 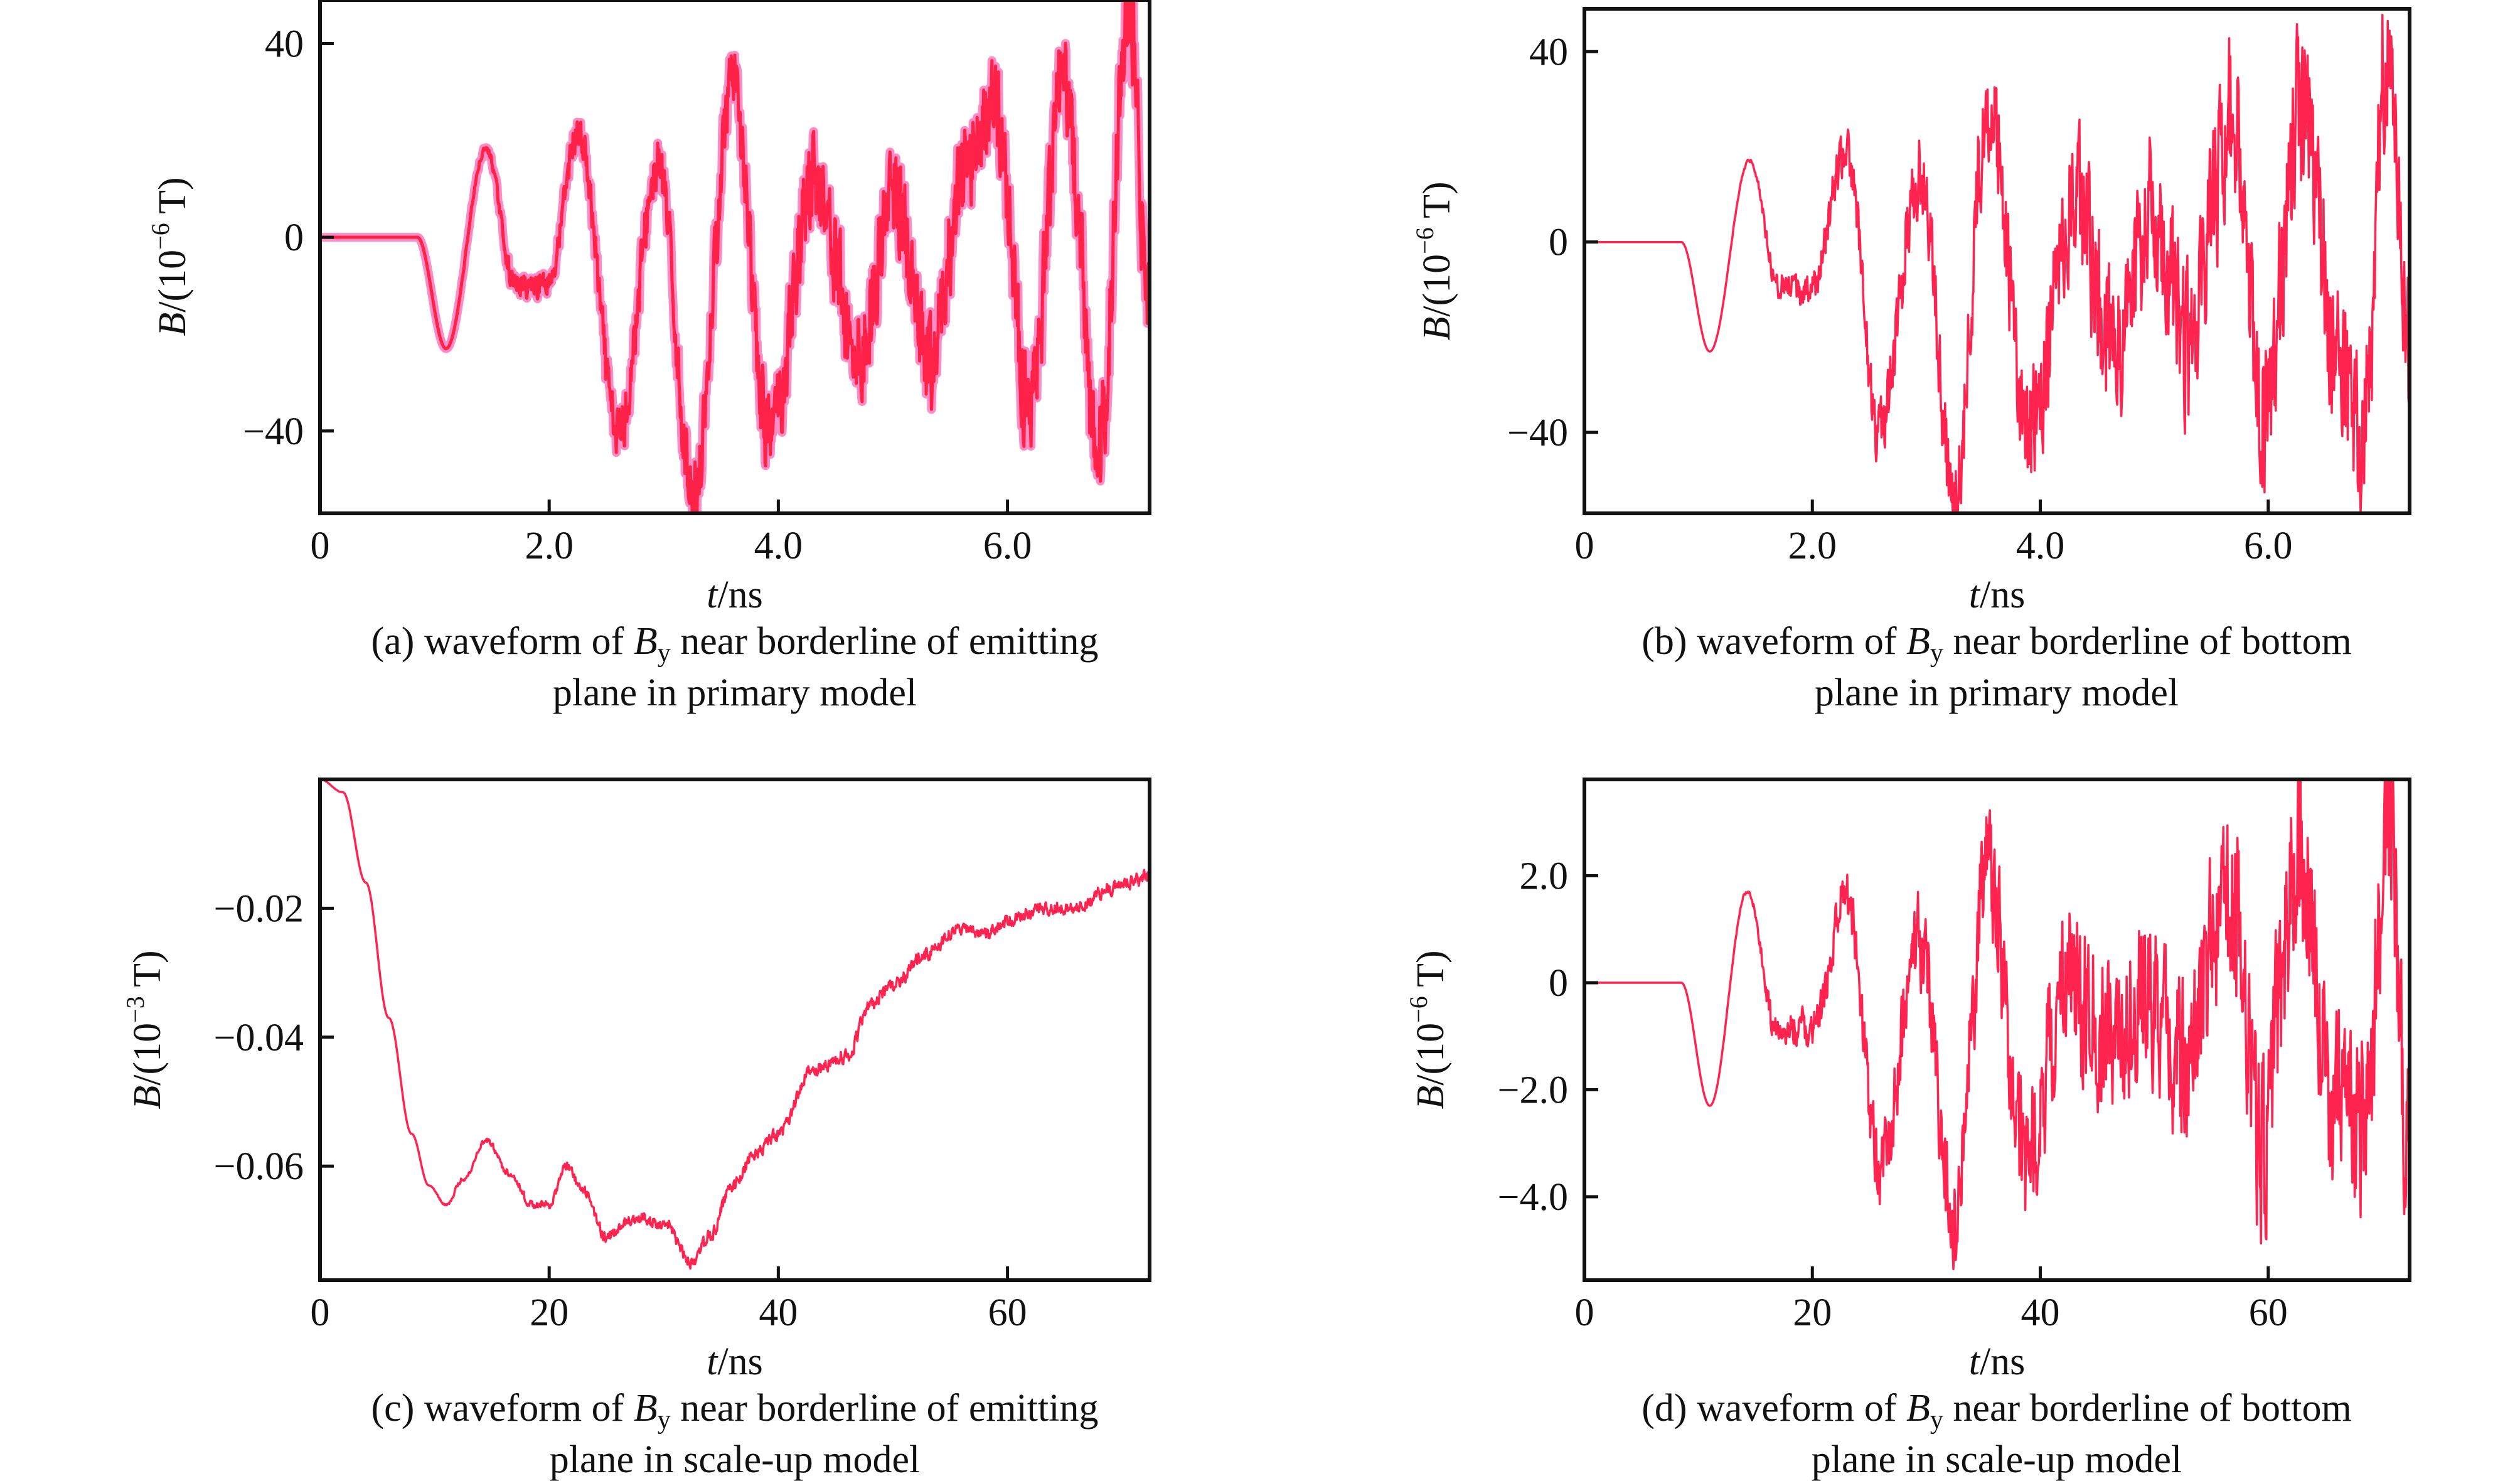 I want to click on panel-d-caption-var: B, so click(x=1918, y=1408).